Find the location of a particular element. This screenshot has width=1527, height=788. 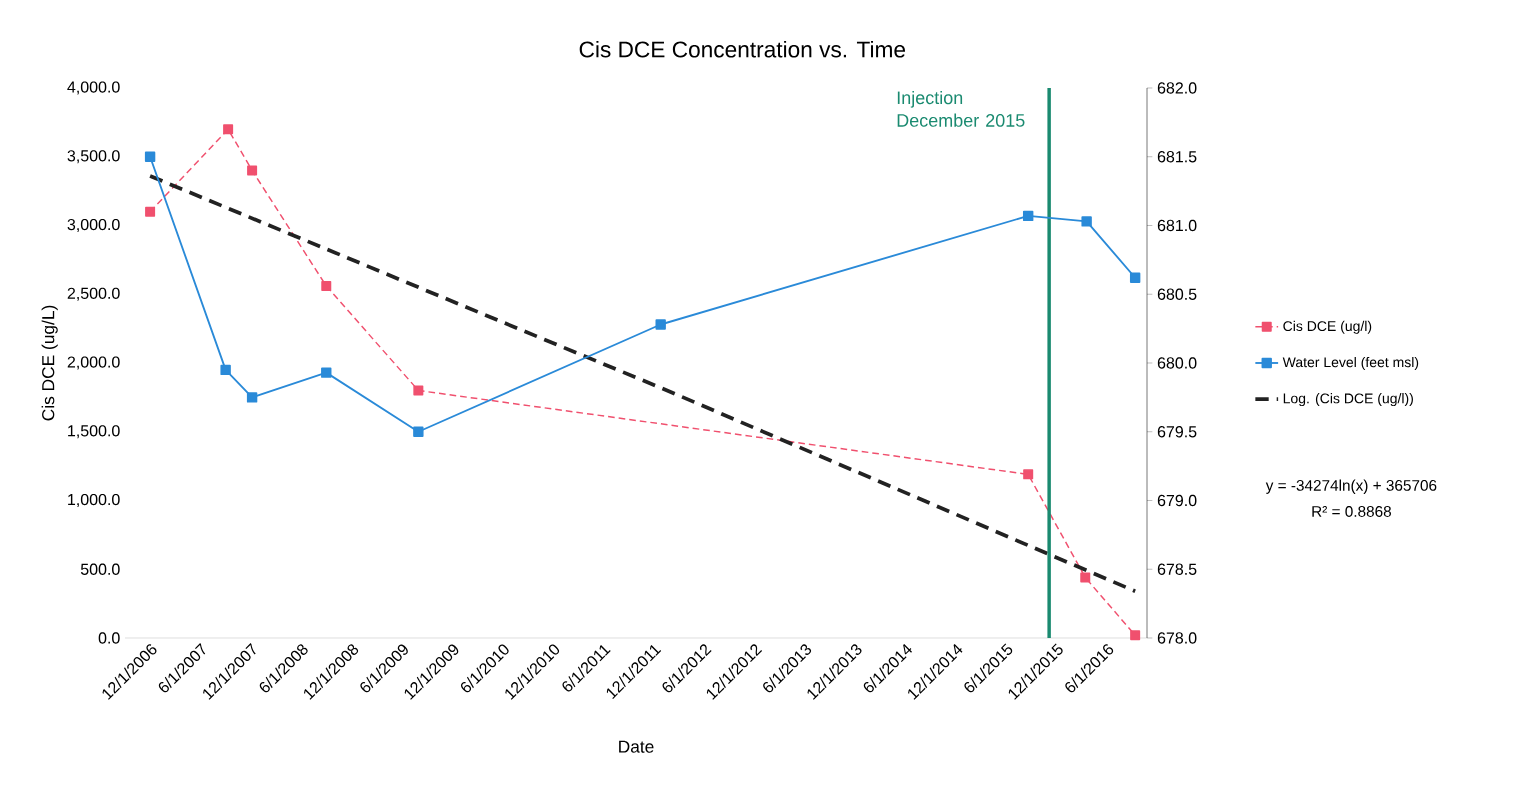

y-axis-title: Cis DCE (ug/L) is located at coordinates (49, 363).